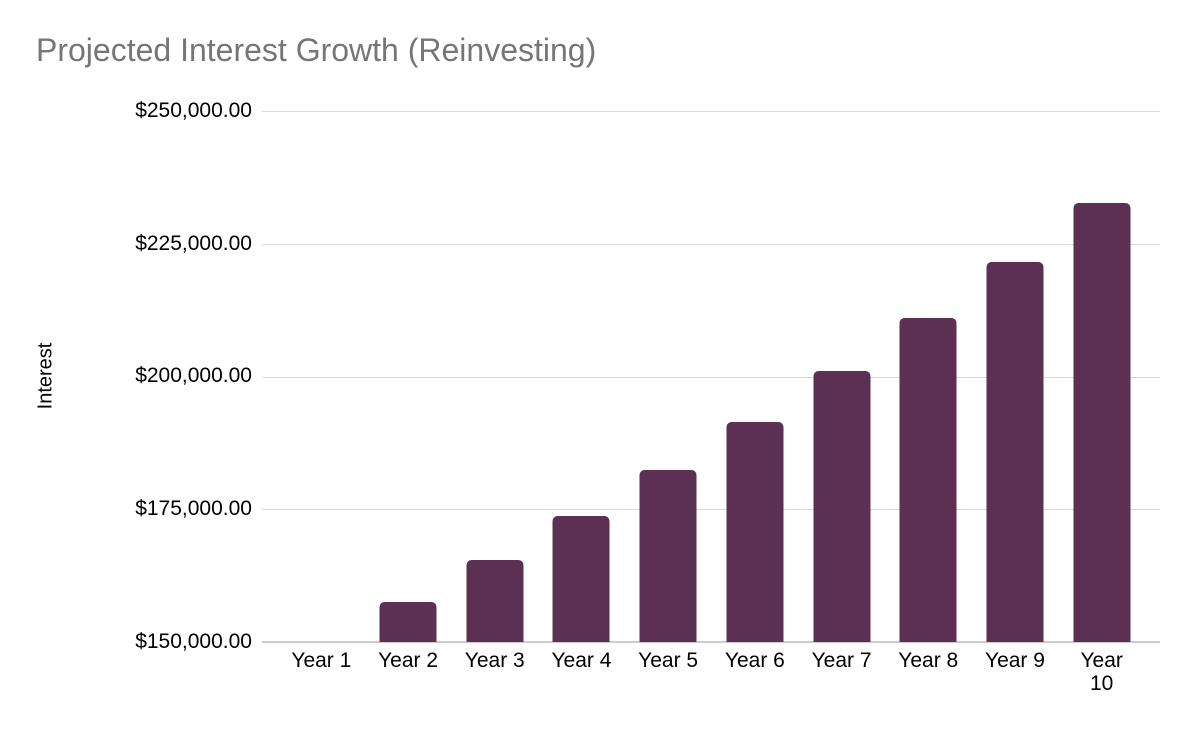 This screenshot has width=1196, height=738. I want to click on x-axis-label: Year 10, so click(1101, 672).